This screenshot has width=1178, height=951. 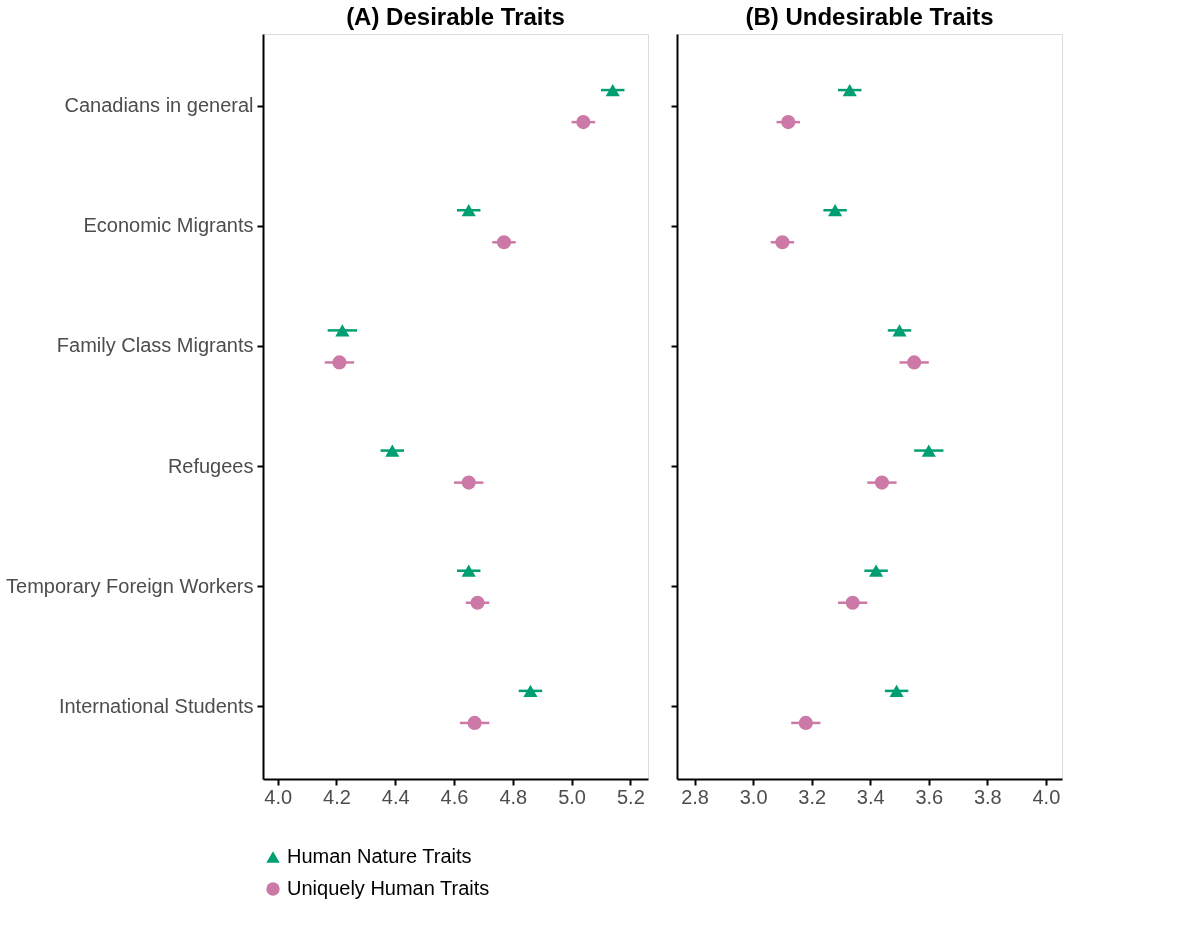 What do you see at coordinates (155, 345) in the screenshot?
I see `y-tick-label: Family Class Migrants` at bounding box center [155, 345].